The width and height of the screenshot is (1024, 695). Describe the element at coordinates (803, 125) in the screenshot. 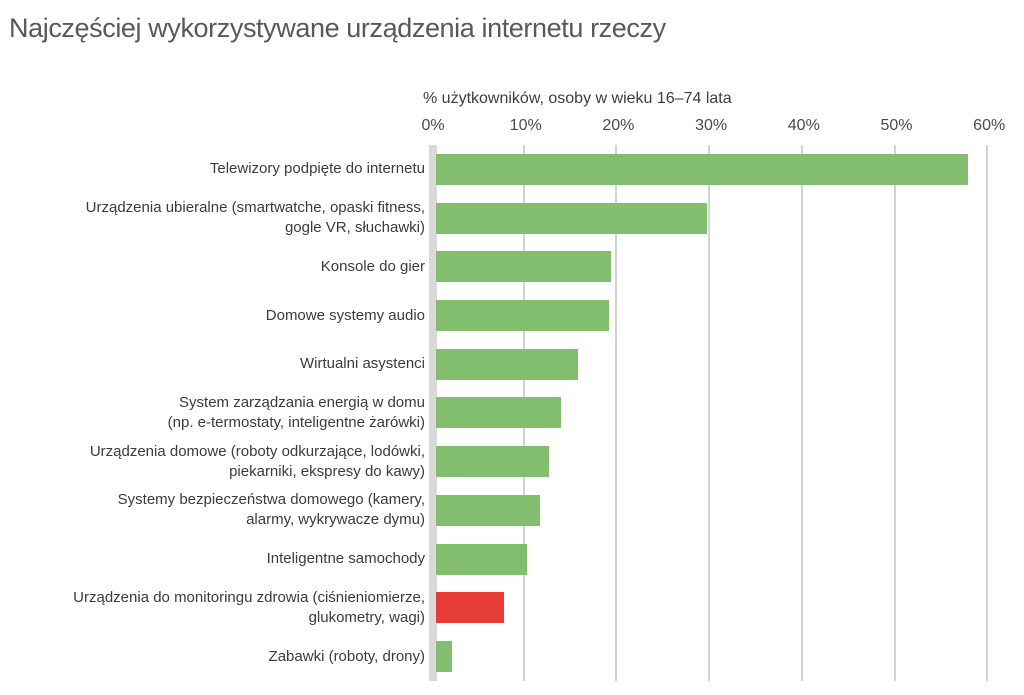

I see `x-axis-tick: 40%` at that location.